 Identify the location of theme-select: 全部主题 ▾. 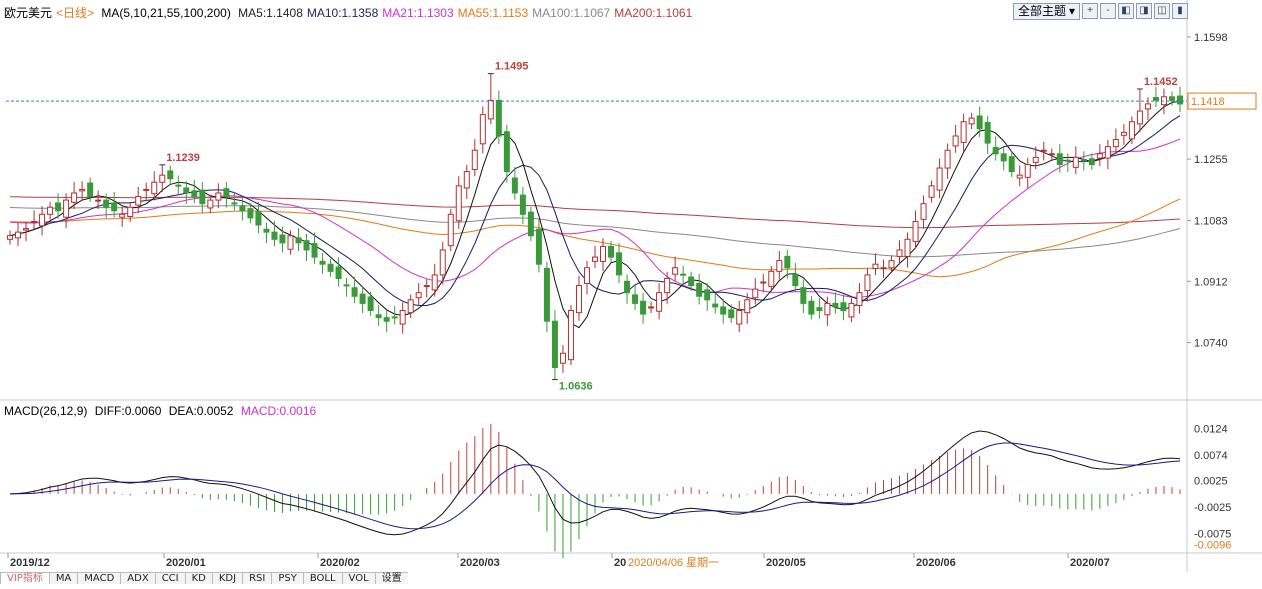
(1046, 11).